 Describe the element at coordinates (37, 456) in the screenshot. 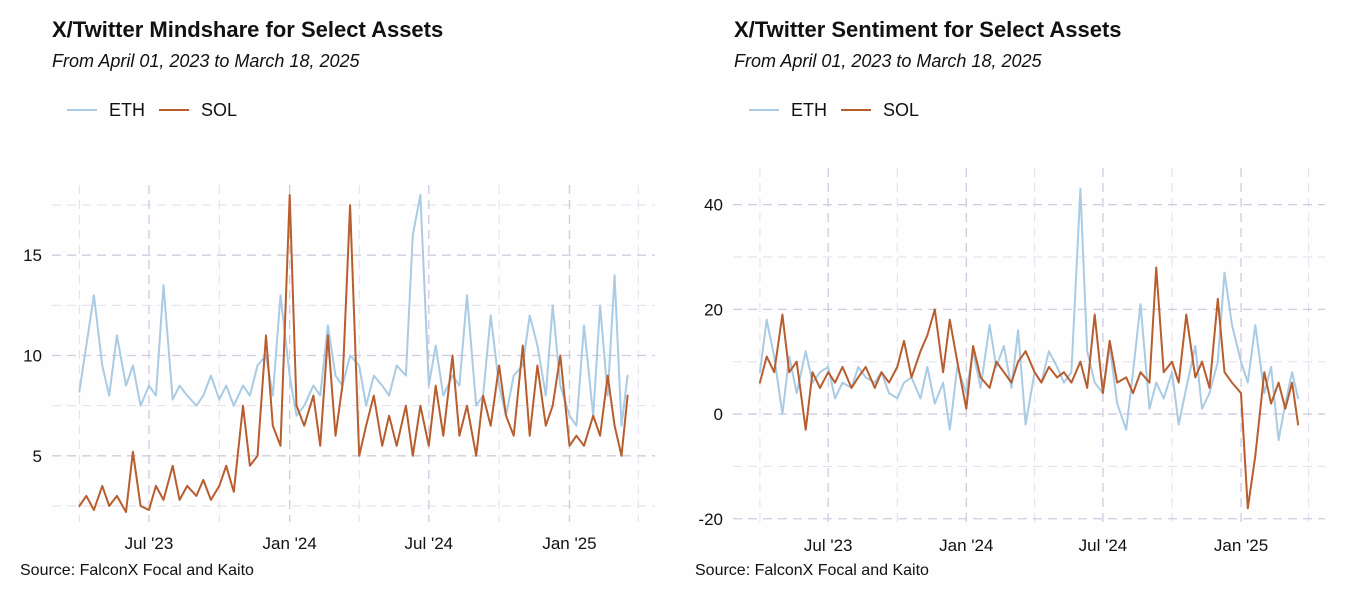

I see `y-tick-label: 5` at that location.